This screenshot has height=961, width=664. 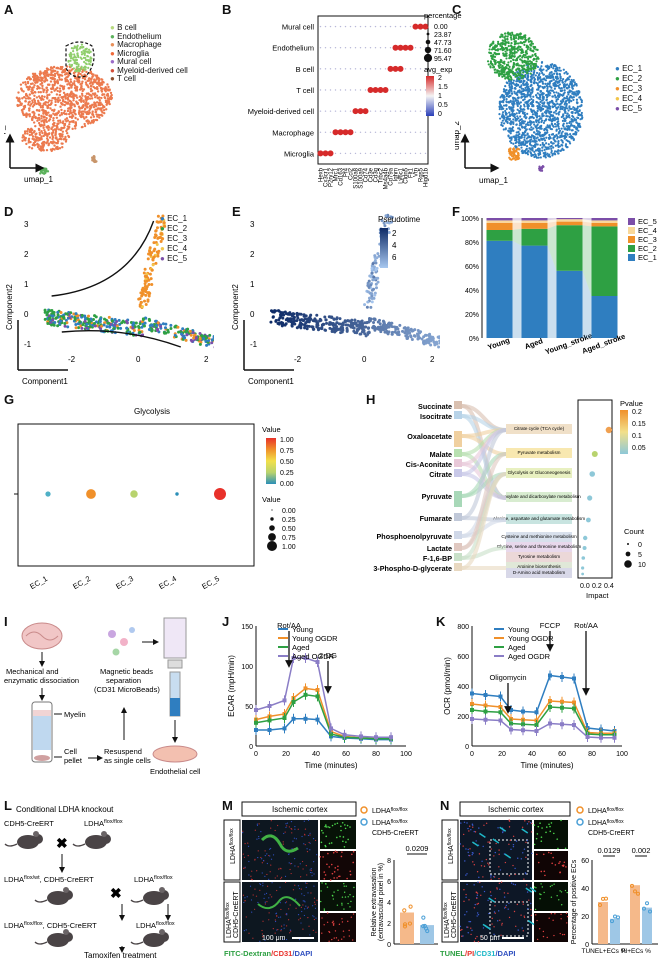 What do you see at coordinates (313, 656) in the screenshot?
I see `legend-label: Aged OGDR` at bounding box center [313, 656].